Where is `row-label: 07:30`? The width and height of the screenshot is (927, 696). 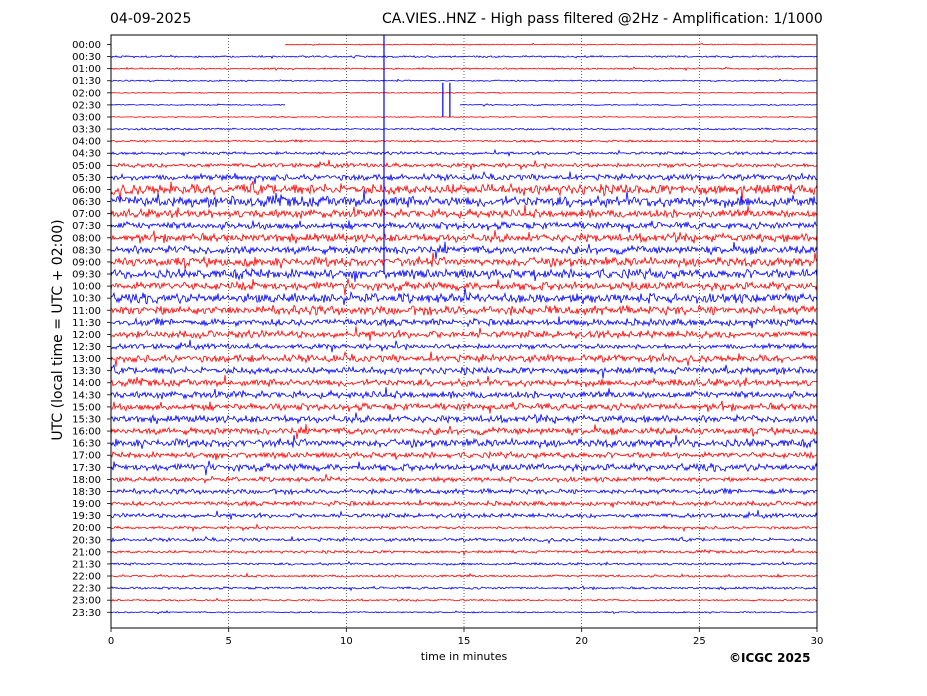 row-label: 07:30 is located at coordinates (86, 226).